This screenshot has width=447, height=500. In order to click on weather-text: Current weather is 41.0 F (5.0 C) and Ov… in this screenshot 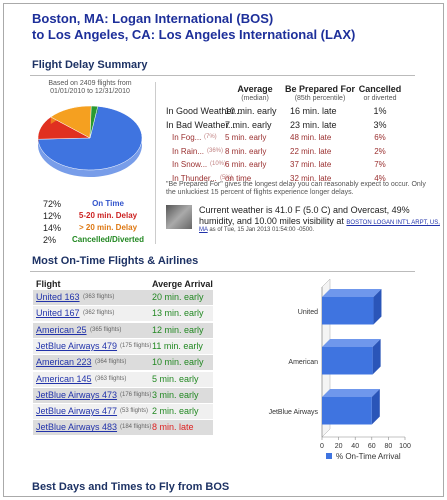, I will do `click(304, 210)`.